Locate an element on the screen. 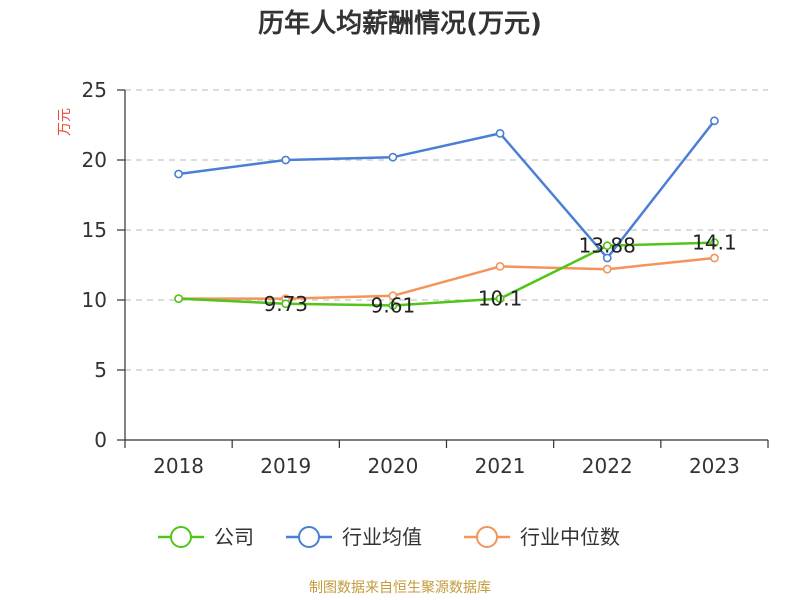 Image resolution: width=800 pixels, height=600 pixels. x-tick-label: 2021 is located at coordinates (500, 466).